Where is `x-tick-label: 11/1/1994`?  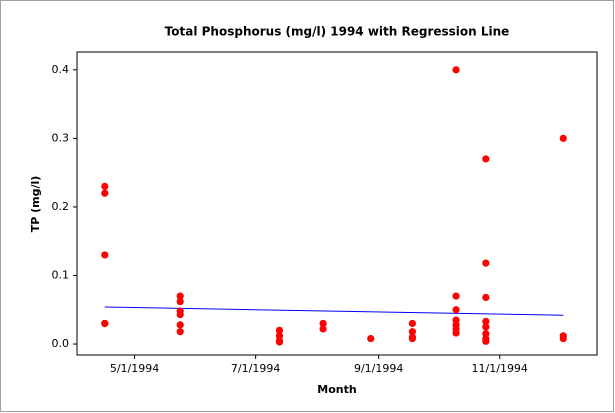 x-tick-label: 11/1/1994 is located at coordinates (500, 368).